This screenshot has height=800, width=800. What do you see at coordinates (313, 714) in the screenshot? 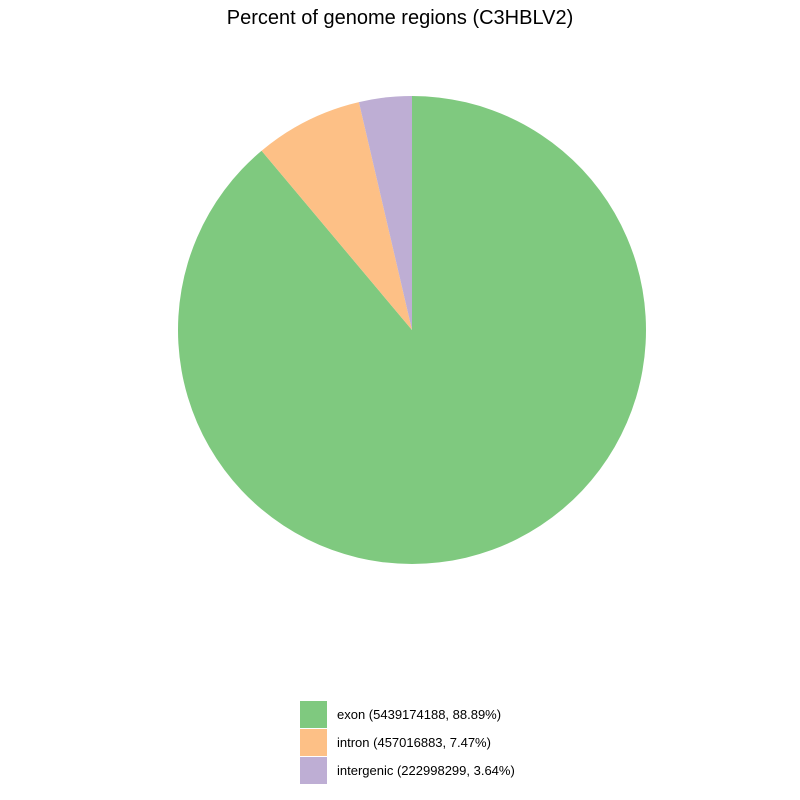
I see `legend-swatch-exon` at bounding box center [313, 714].